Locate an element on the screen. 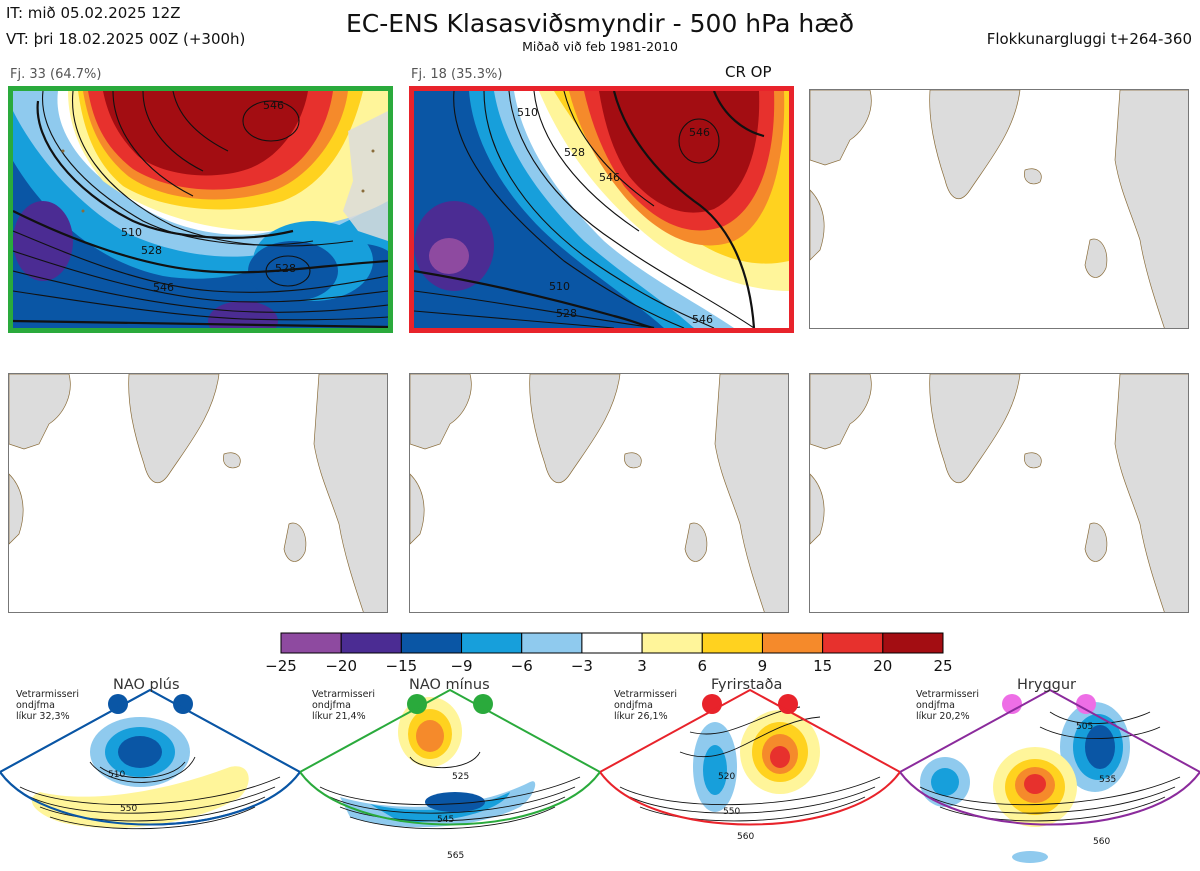  contour-label: 525 is located at coordinates (461, 777).